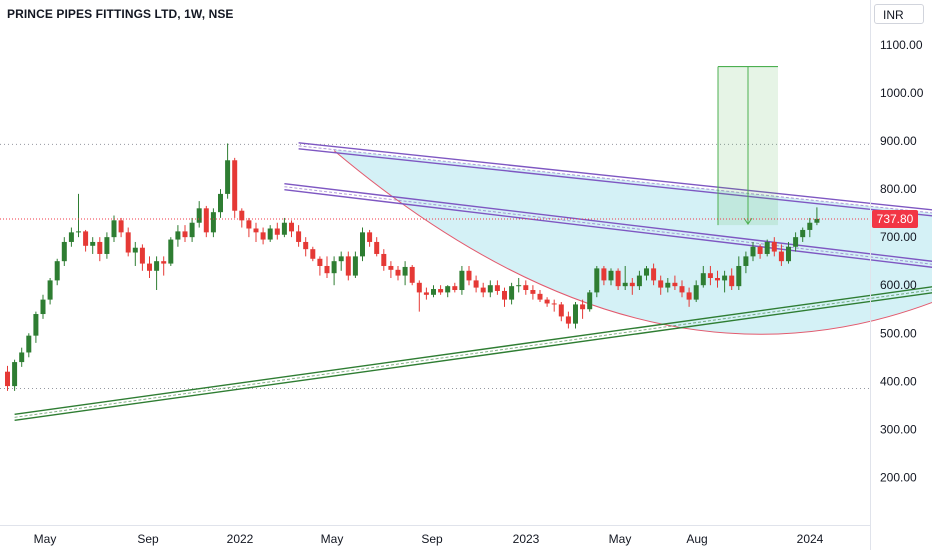 This screenshot has height=555, width=932. Describe the element at coordinates (899, 14) in the screenshot. I see `currency-selector: INR` at that location.